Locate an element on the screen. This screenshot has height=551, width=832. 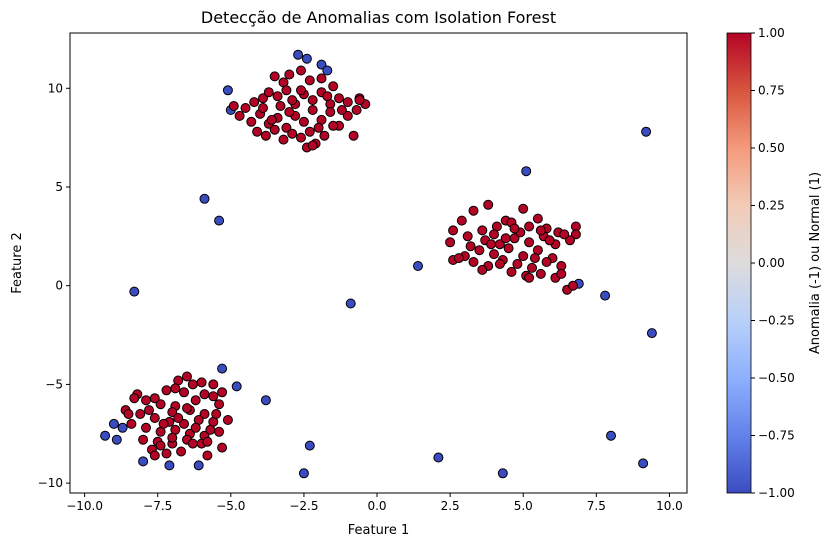
y-tick-label: −10 is located at coordinates (50, 483).